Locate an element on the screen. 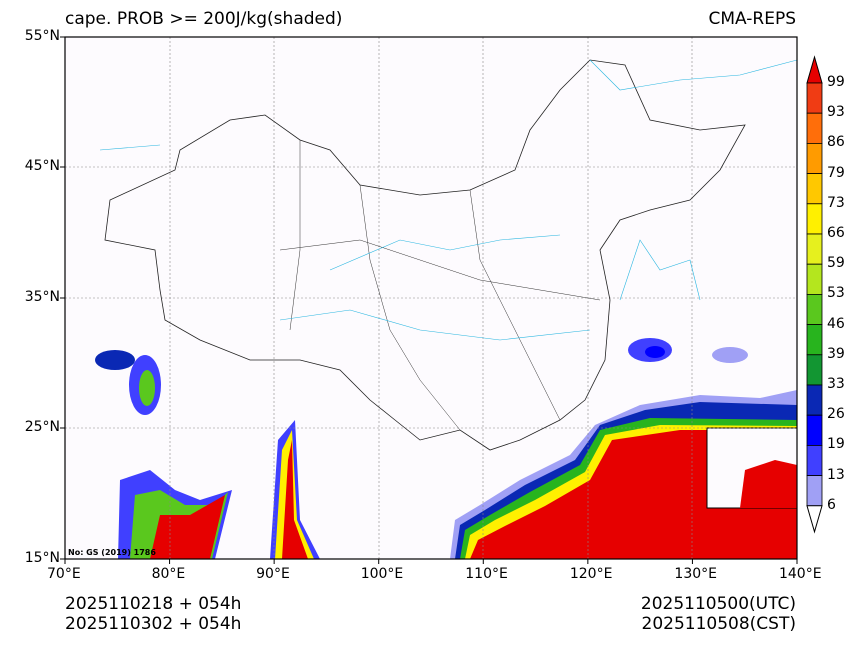 This screenshot has width=860, height=647. colorbar is located at coordinates (814, 294).